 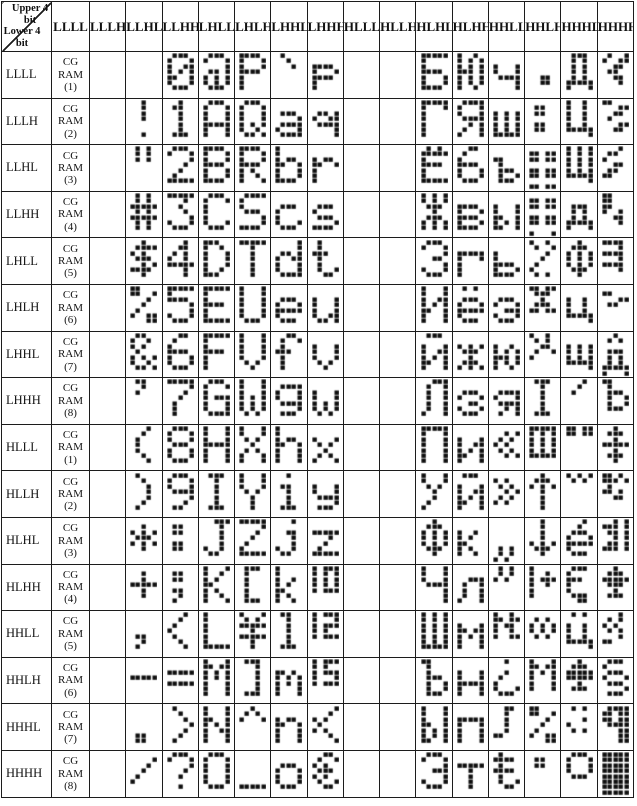 I want to click on glyph-cell-HHHH-LLLL, so click(x=615, y=75).